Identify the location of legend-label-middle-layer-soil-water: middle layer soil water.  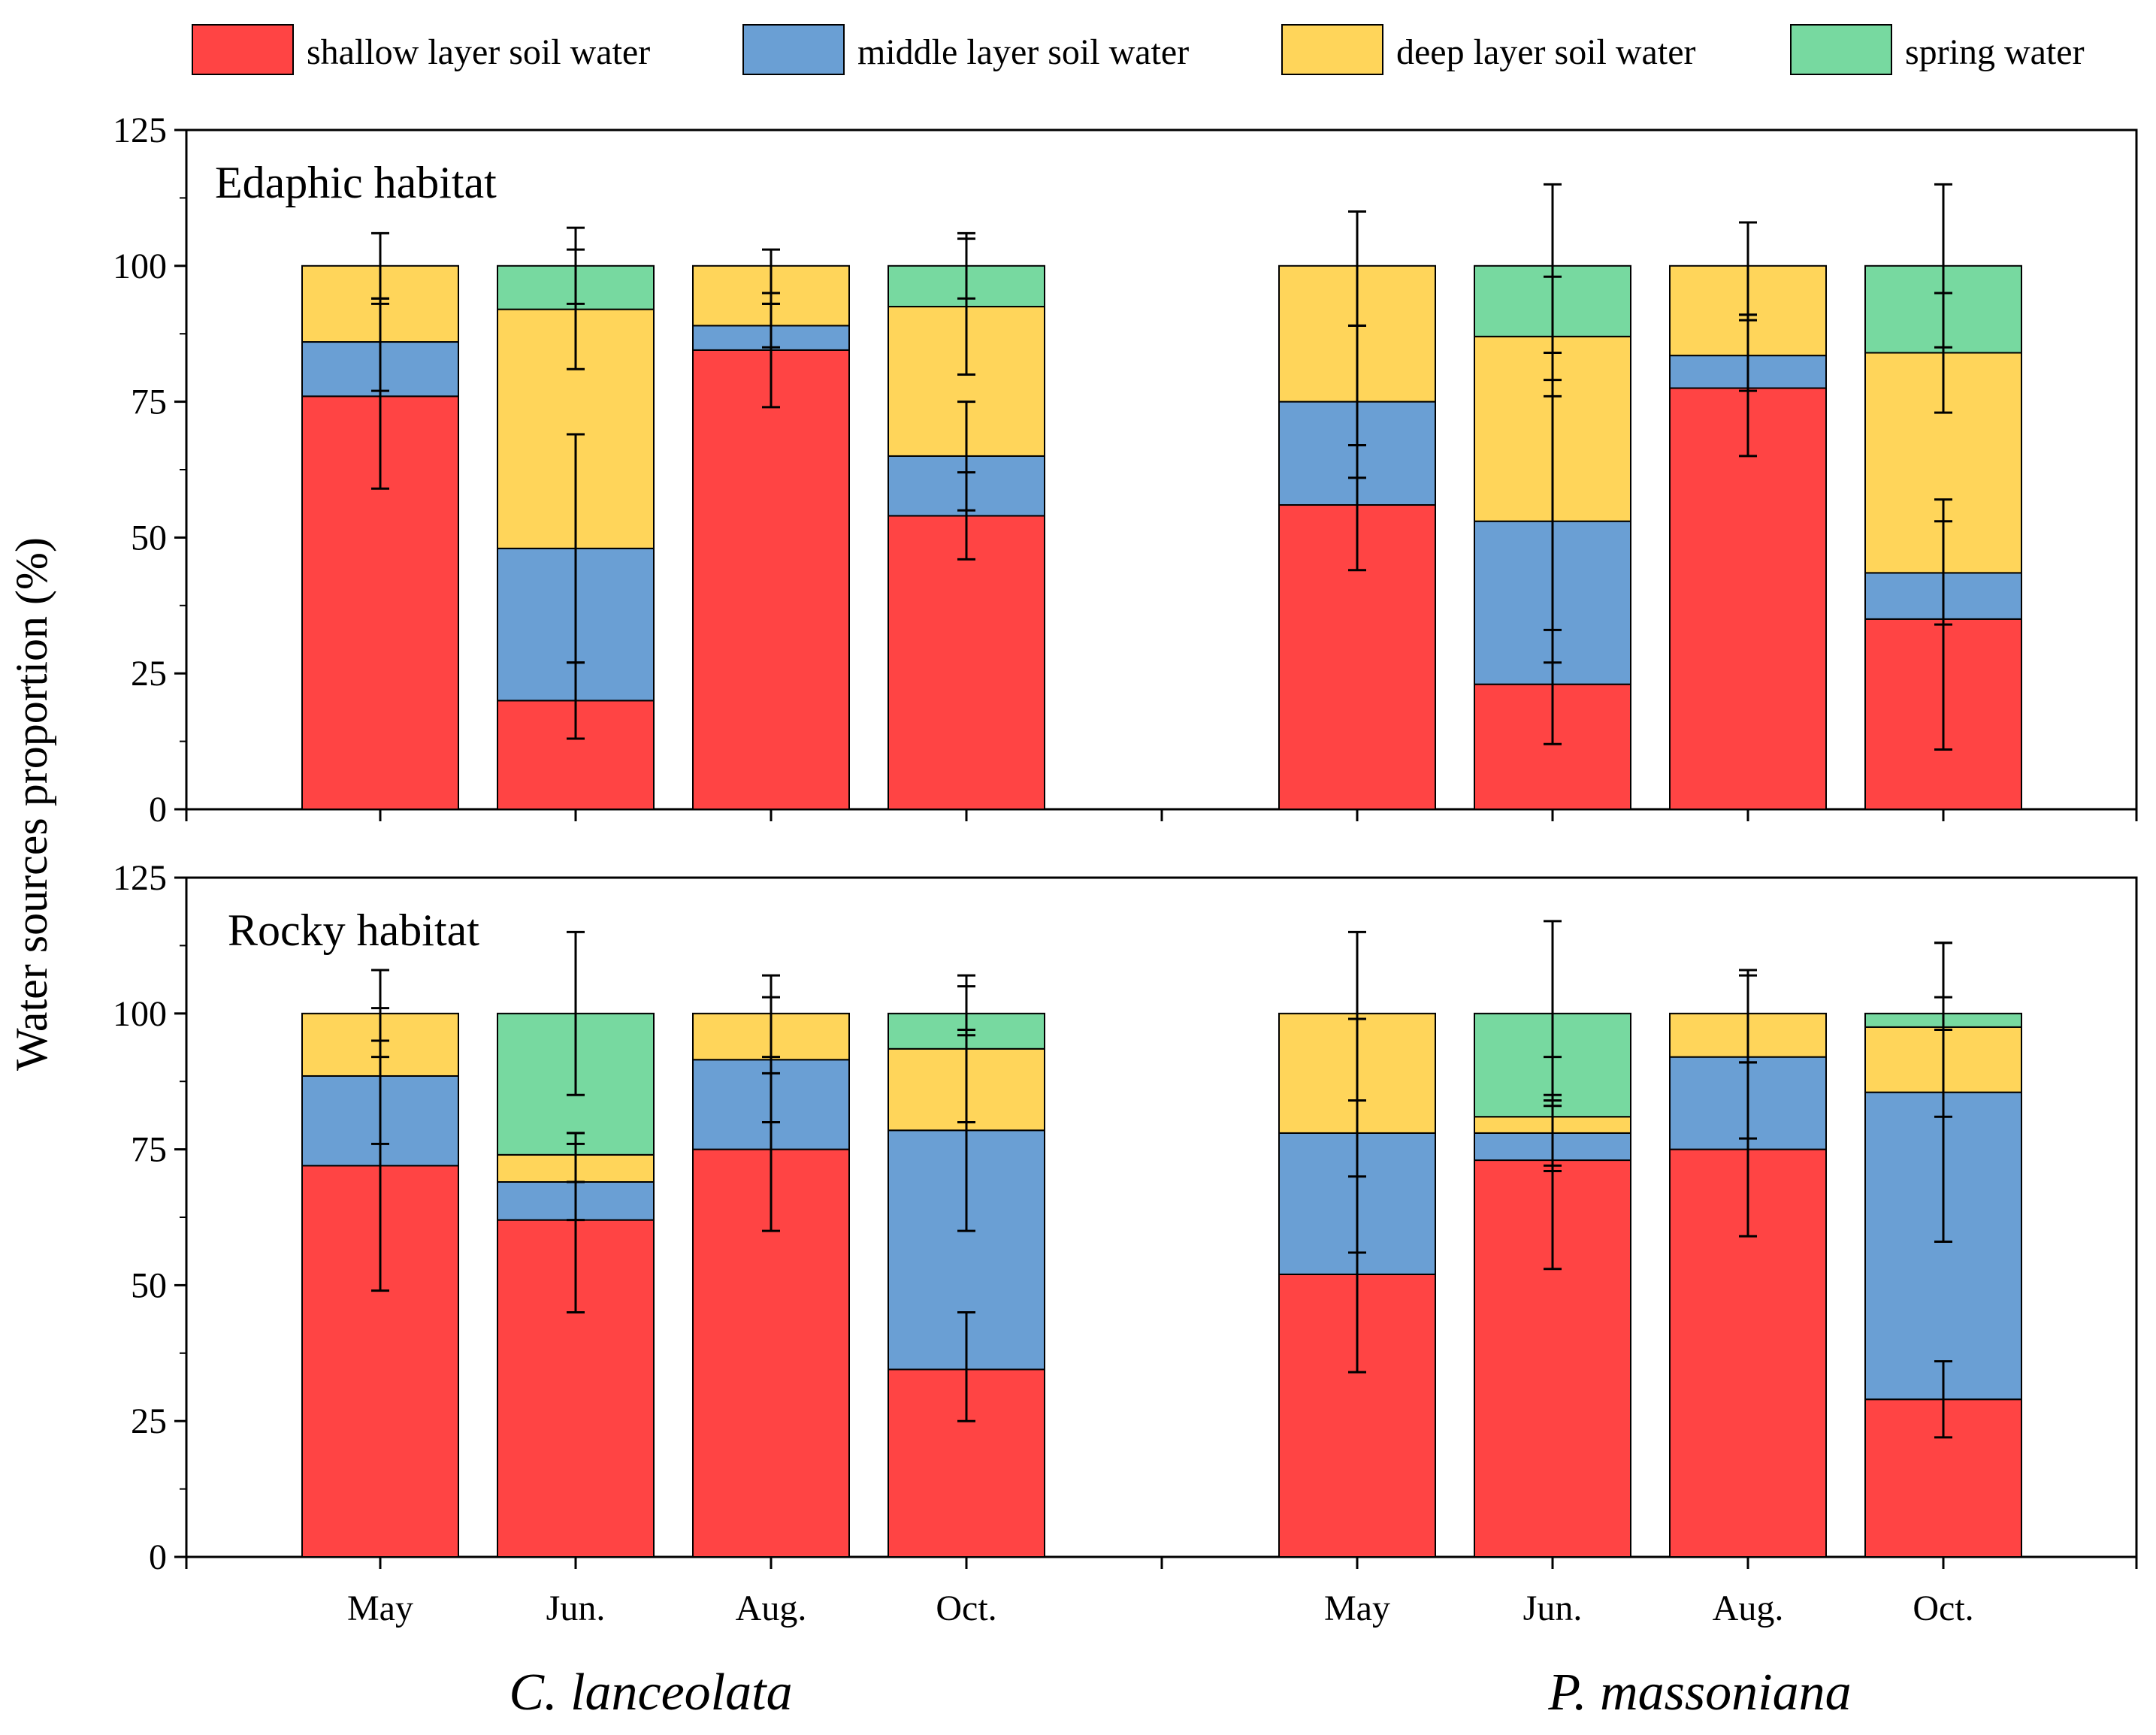
(1023, 52).